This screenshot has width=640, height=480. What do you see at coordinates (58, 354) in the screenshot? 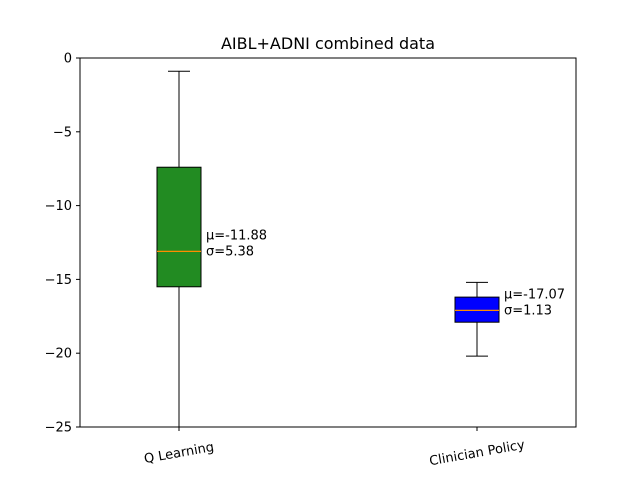
I see `y-tick-label: −20` at bounding box center [58, 354].